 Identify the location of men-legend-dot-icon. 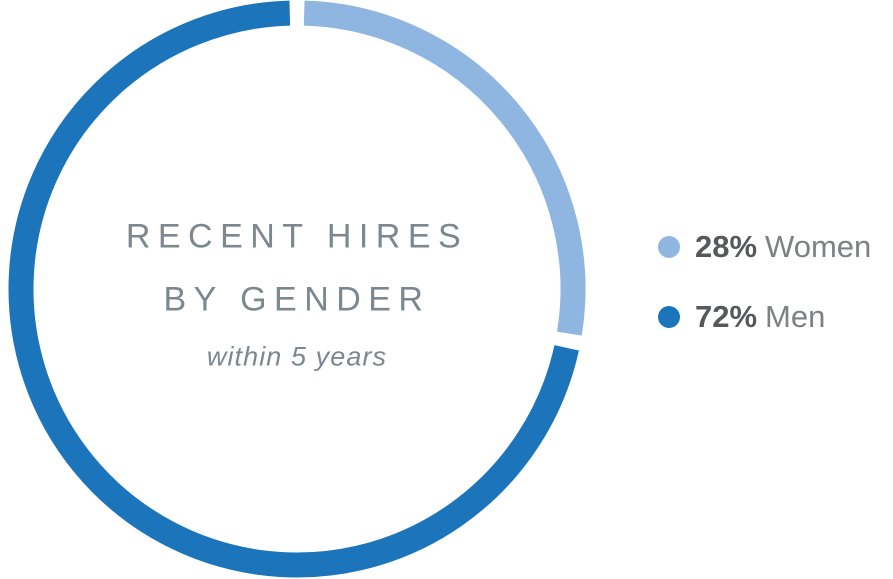
(669, 317).